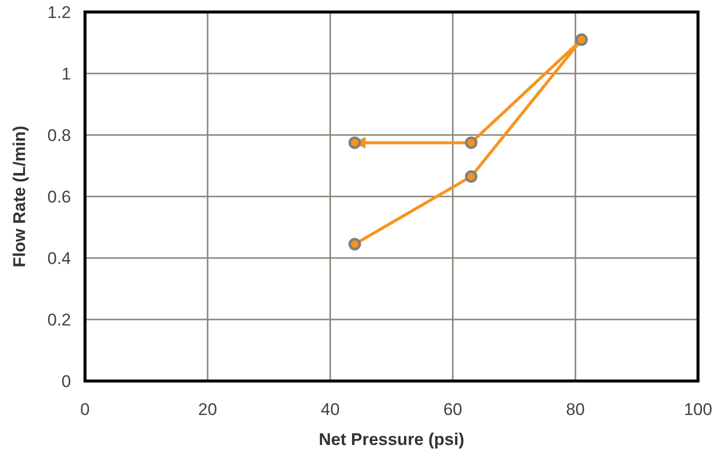 This screenshot has width=715, height=455. What do you see at coordinates (85, 409) in the screenshot?
I see `x-tick-label: 0` at bounding box center [85, 409].